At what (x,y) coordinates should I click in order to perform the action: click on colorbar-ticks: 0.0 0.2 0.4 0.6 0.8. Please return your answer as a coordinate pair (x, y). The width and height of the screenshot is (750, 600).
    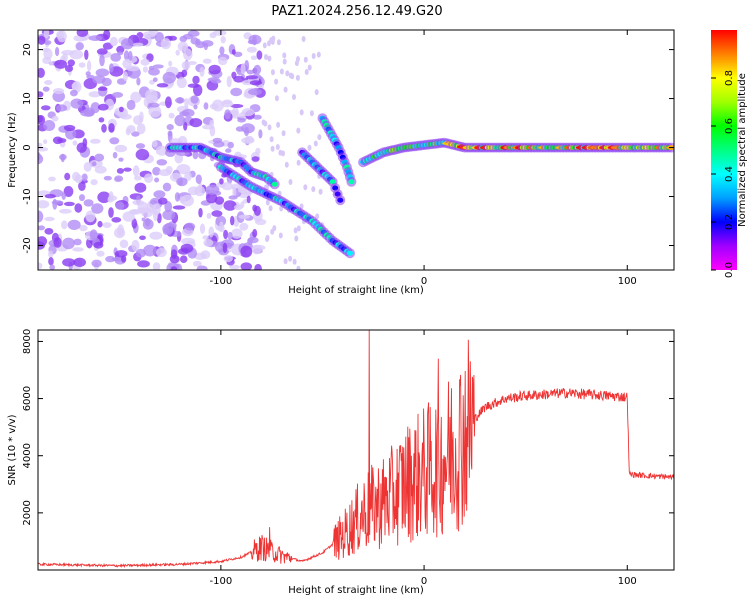
    Looking at the image, I should click on (723, 174).